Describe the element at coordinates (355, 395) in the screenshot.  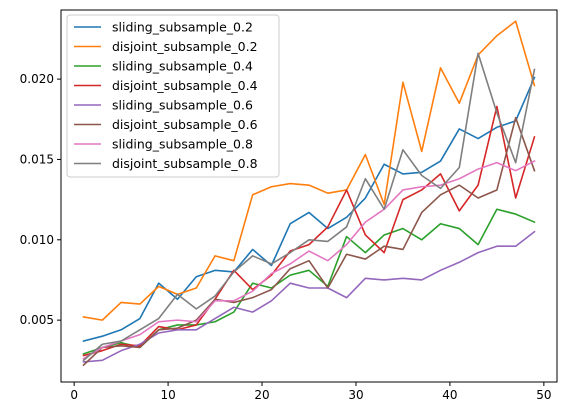
I see `x-tick-label: 30` at that location.